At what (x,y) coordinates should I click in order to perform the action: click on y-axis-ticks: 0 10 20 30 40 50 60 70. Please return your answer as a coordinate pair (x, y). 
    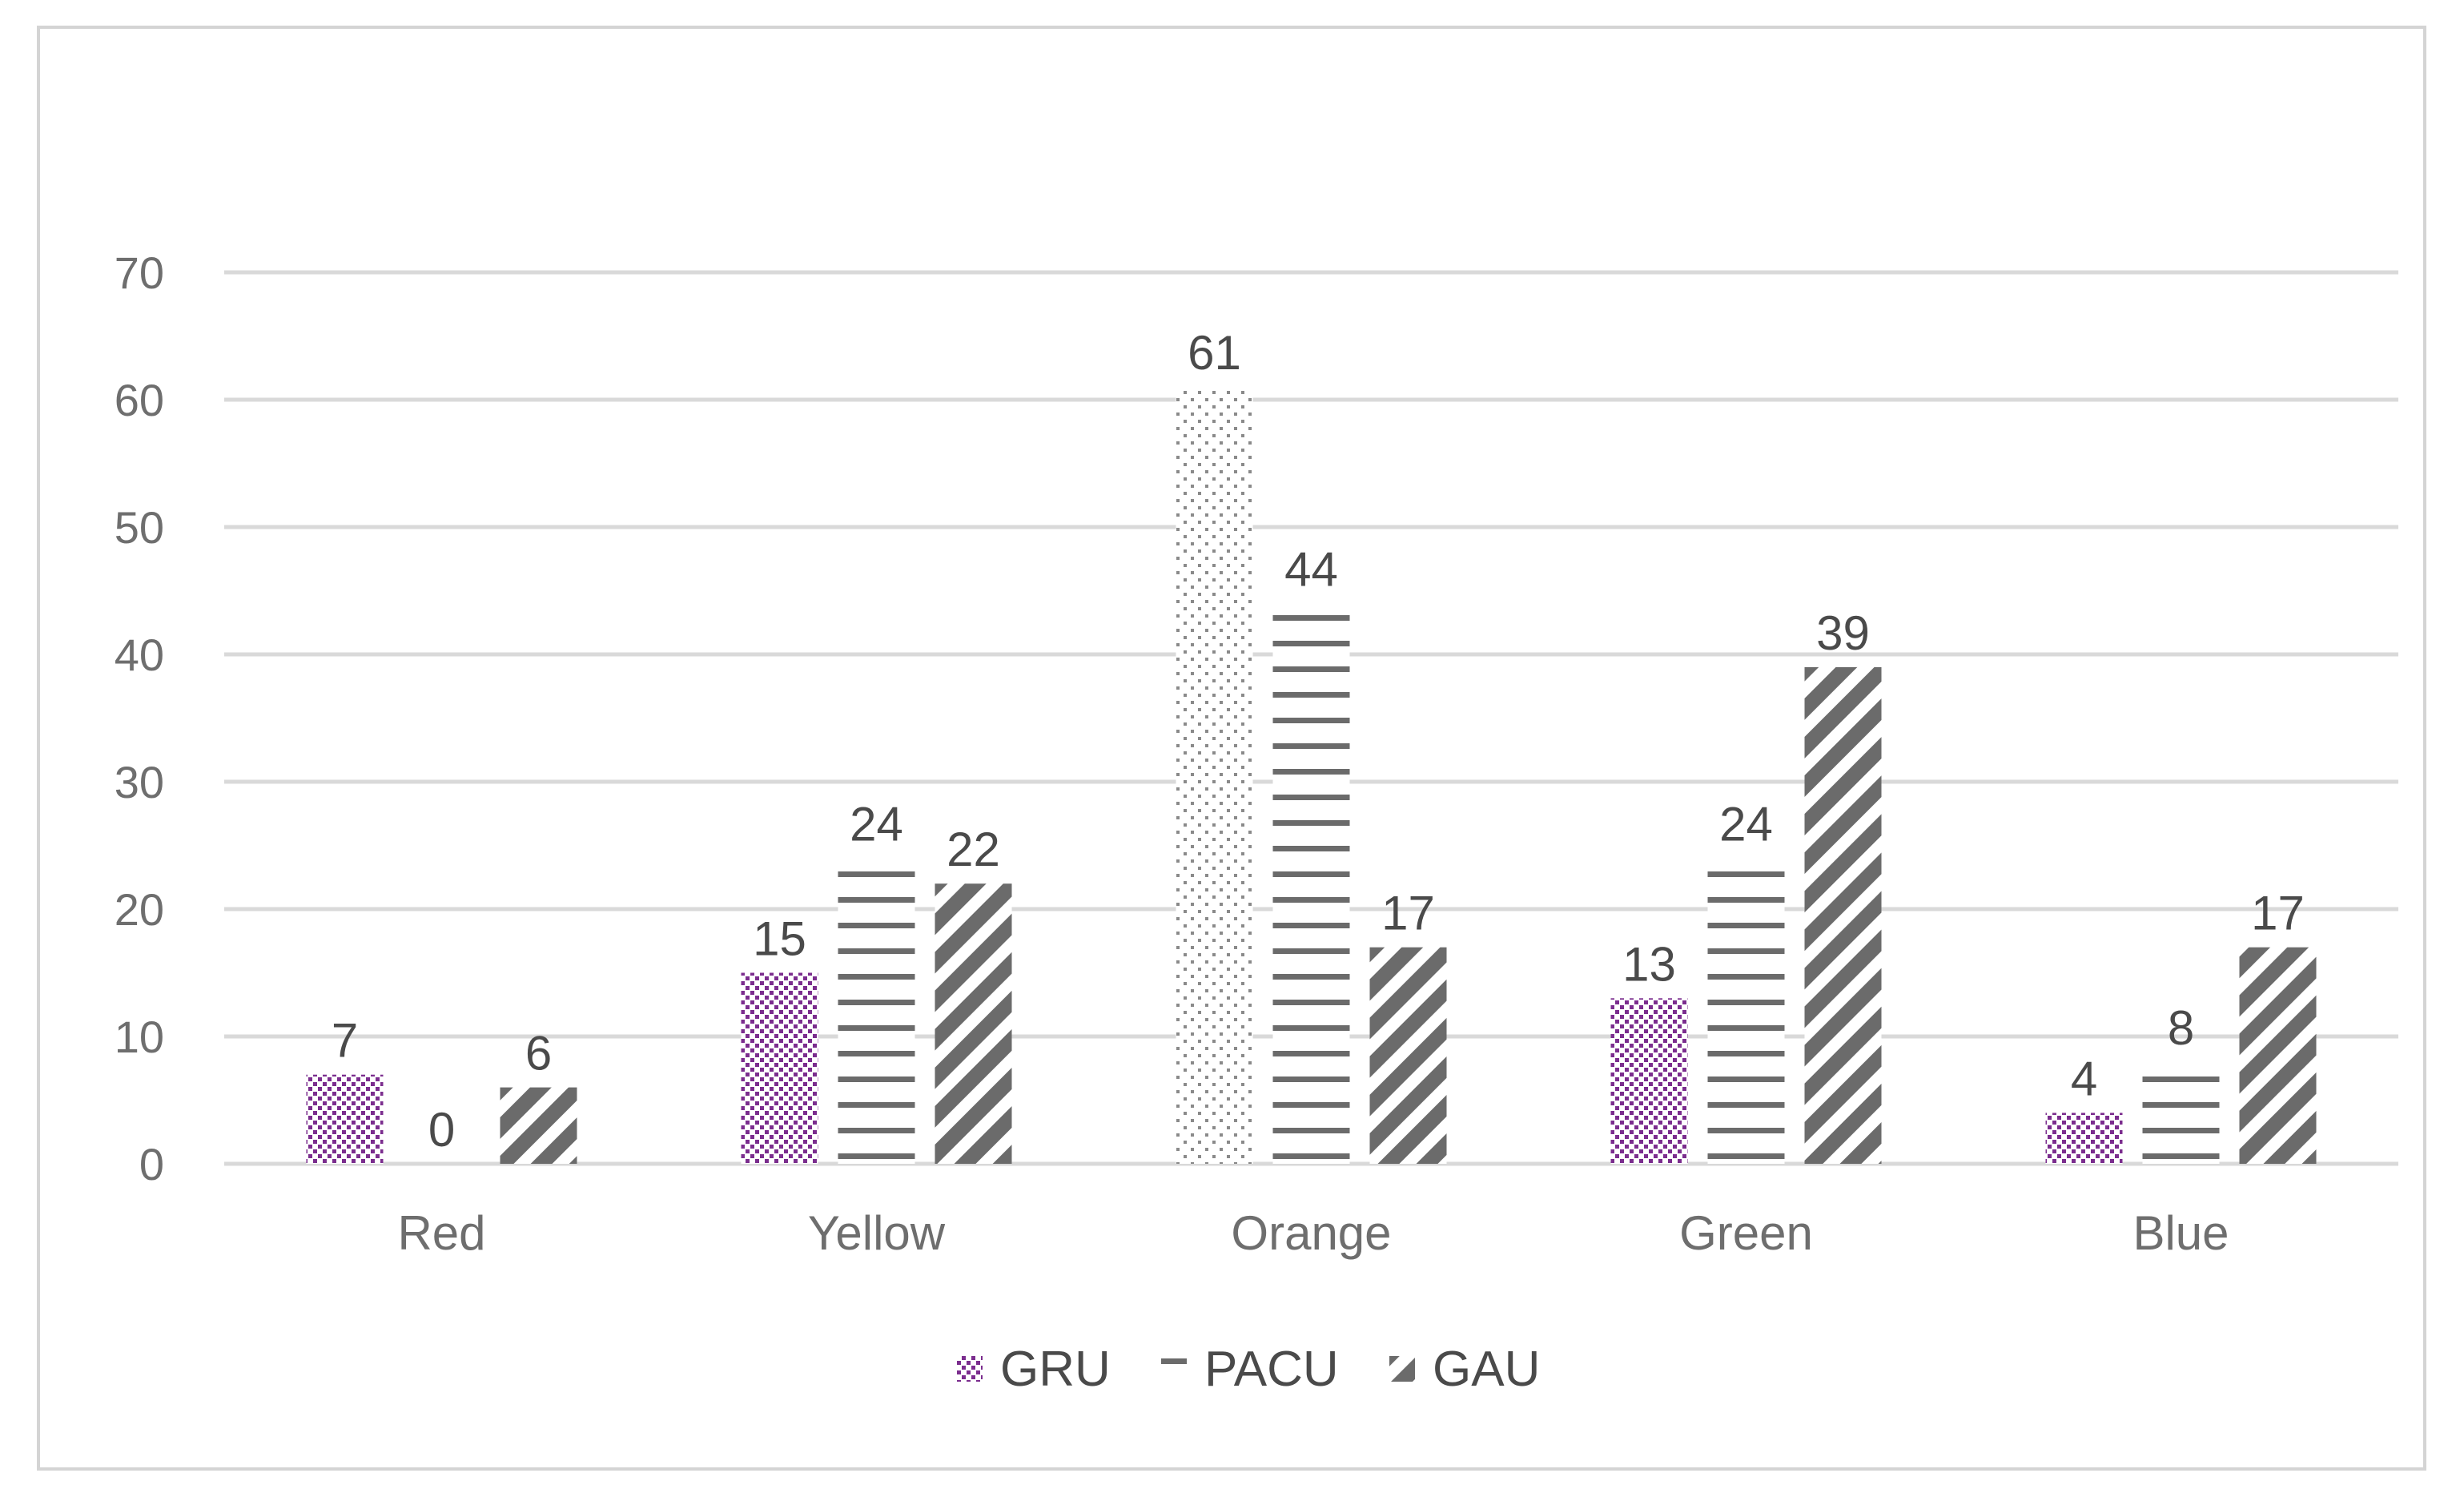
    Looking at the image, I should click on (139, 718).